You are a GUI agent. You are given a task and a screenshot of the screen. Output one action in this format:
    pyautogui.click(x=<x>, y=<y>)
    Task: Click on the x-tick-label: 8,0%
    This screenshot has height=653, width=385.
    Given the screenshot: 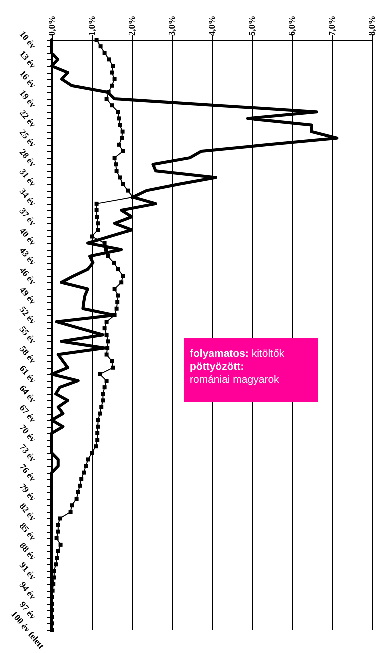 What is the action you would take?
    pyautogui.click(x=372, y=26)
    